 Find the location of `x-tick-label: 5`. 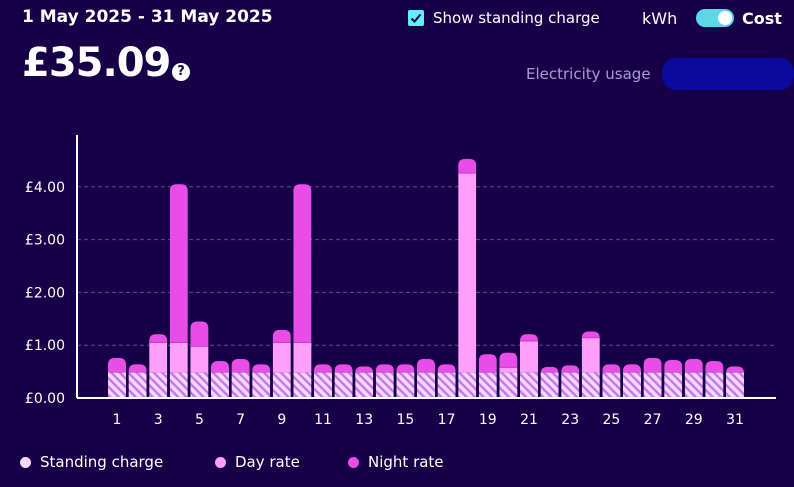

x-tick-label: 5 is located at coordinates (199, 420).